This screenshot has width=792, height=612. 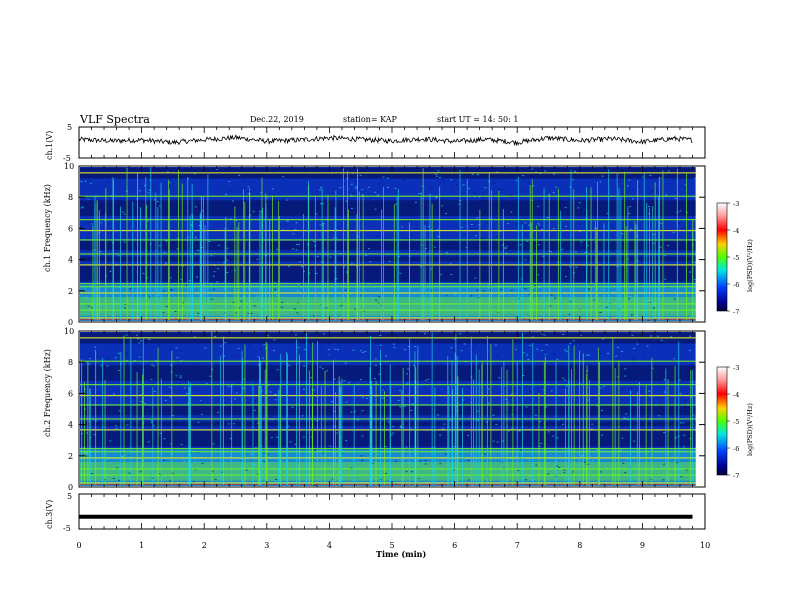 What do you see at coordinates (736, 312) in the screenshot?
I see `colorbar-tick-label: -7` at bounding box center [736, 312].